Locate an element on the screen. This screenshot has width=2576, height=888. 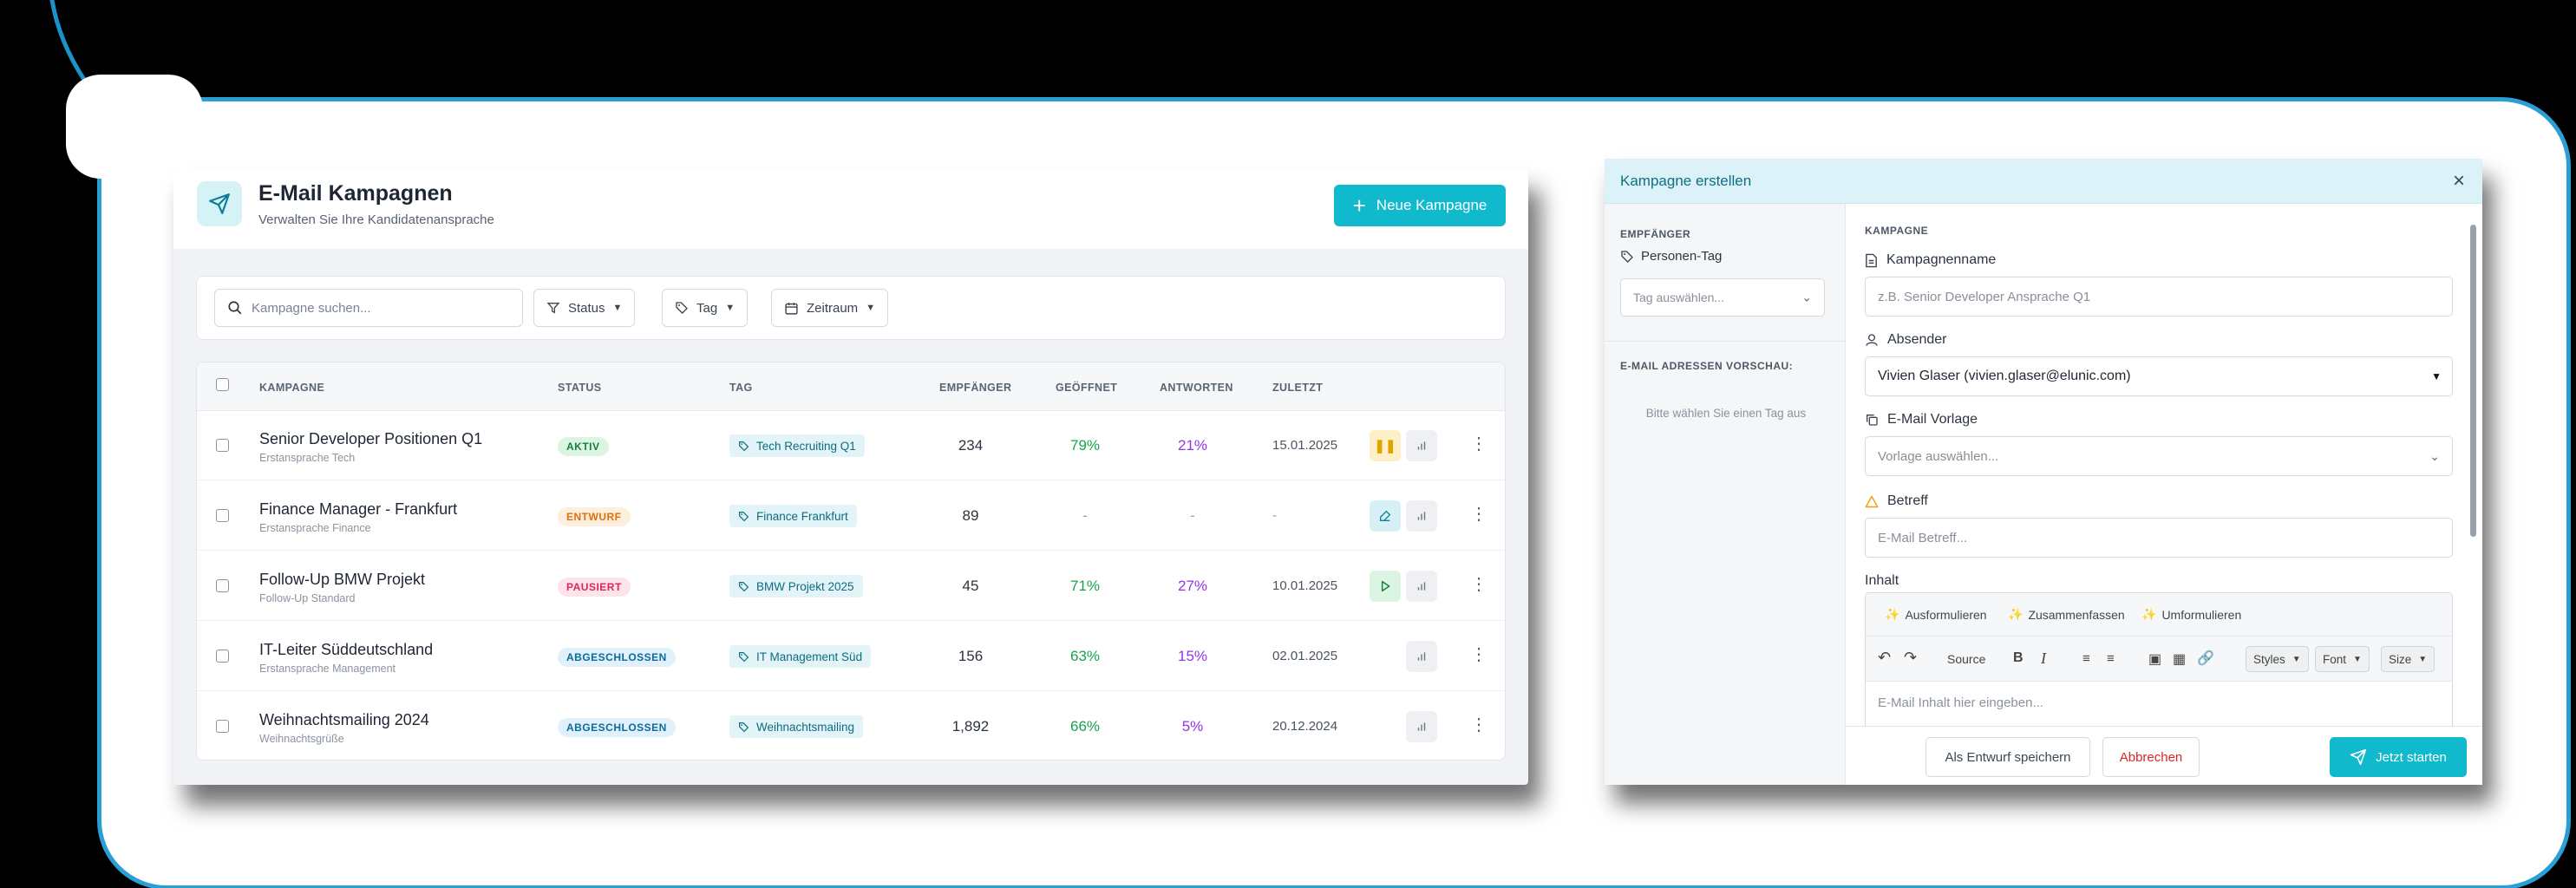
copy-icon is located at coordinates (1872, 420).